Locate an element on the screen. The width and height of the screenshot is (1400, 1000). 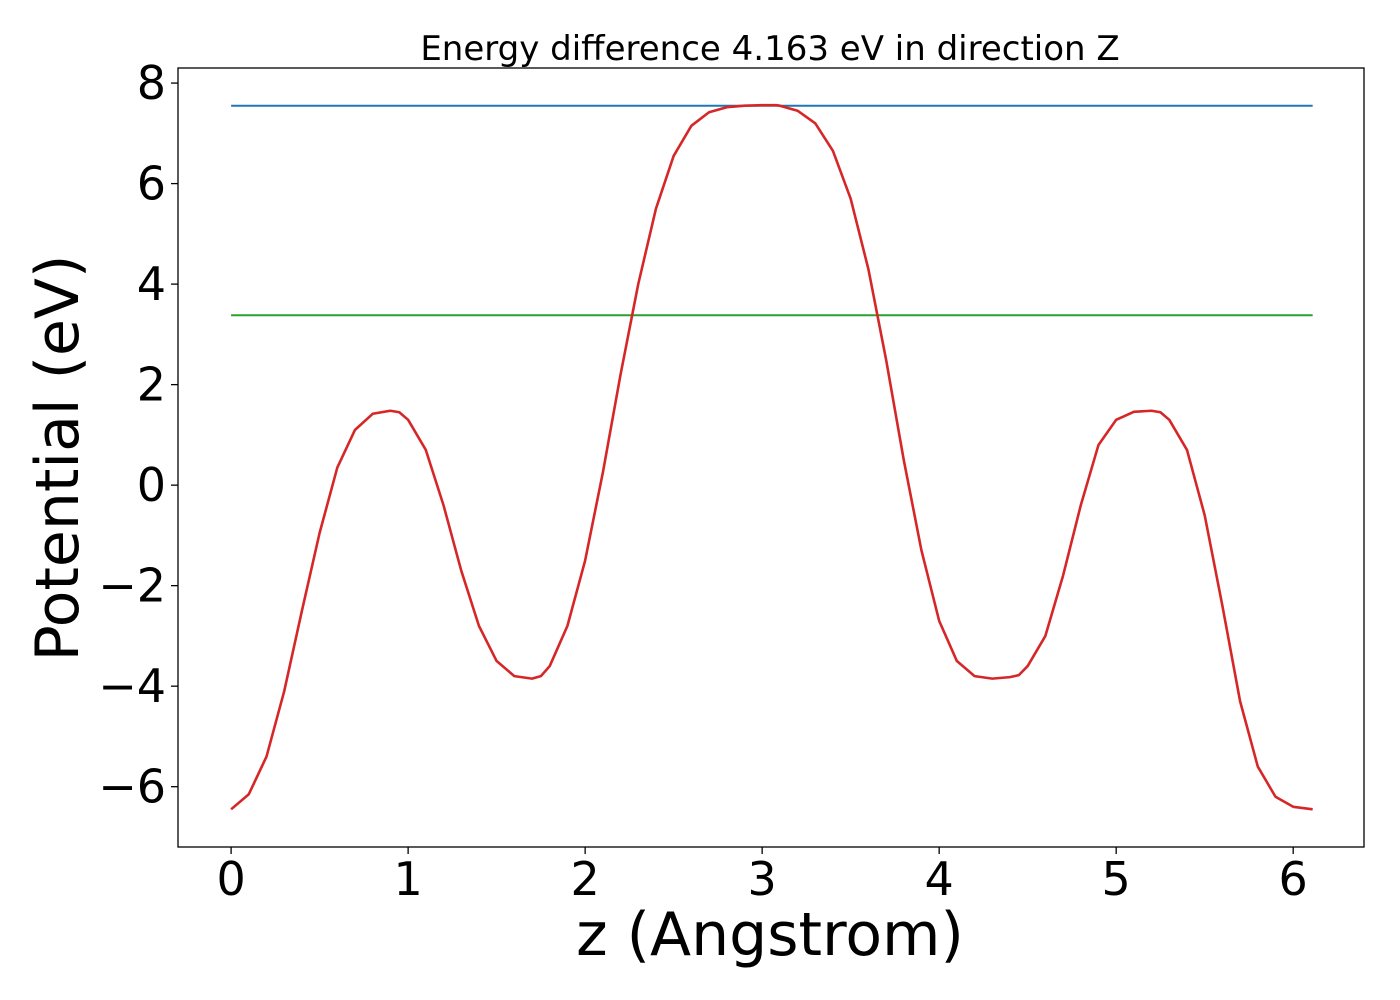
x-tick-label: 1 is located at coordinates (407, 879).